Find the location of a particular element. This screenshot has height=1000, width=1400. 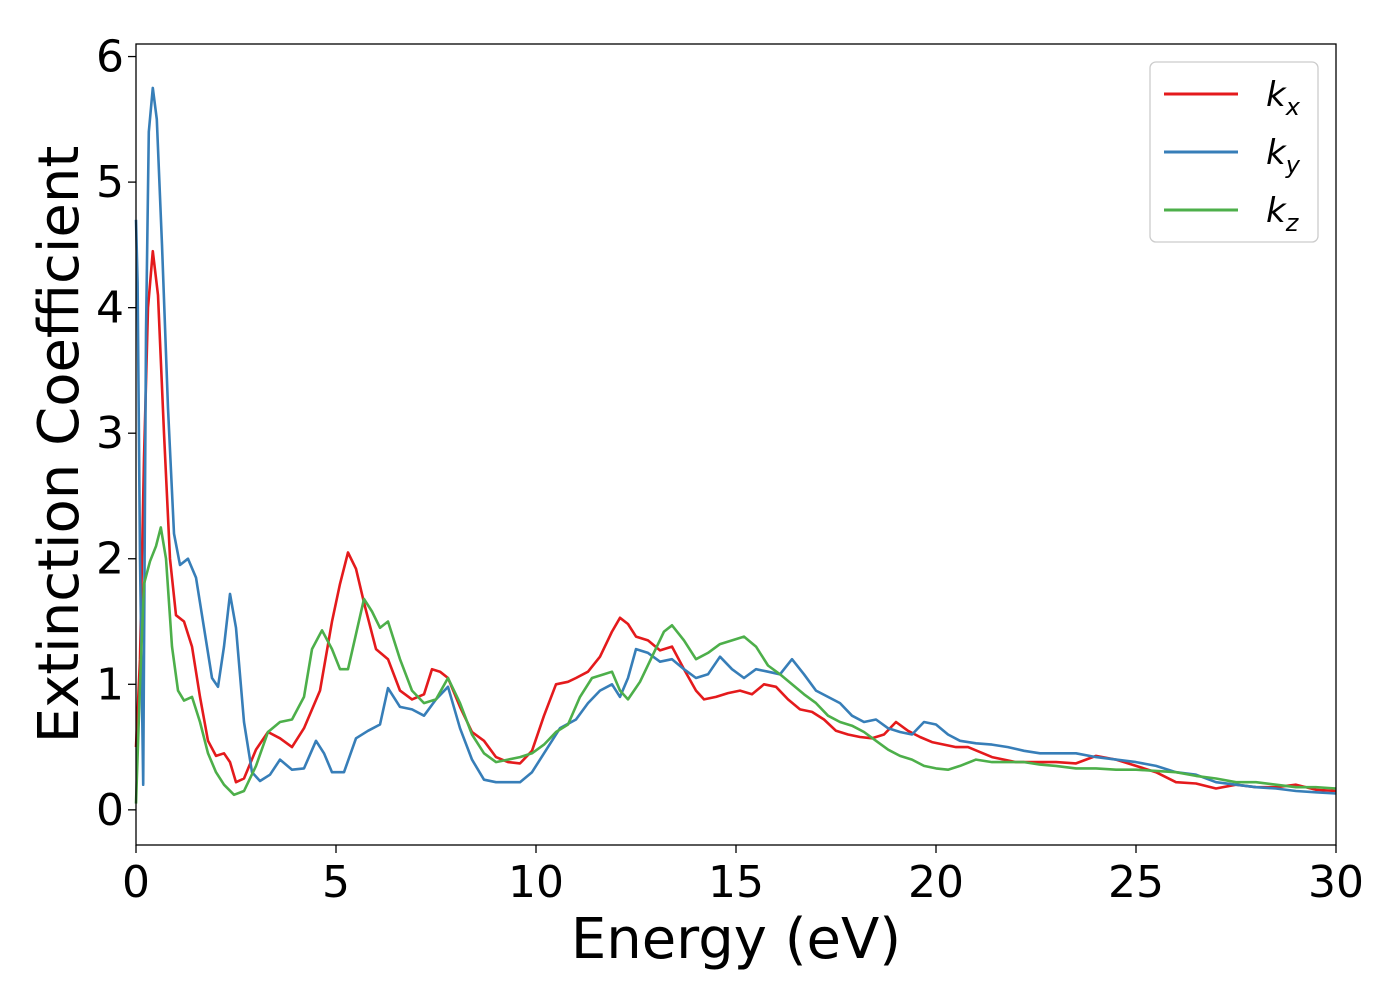

x-tick-label: 0 is located at coordinates (136, 882).